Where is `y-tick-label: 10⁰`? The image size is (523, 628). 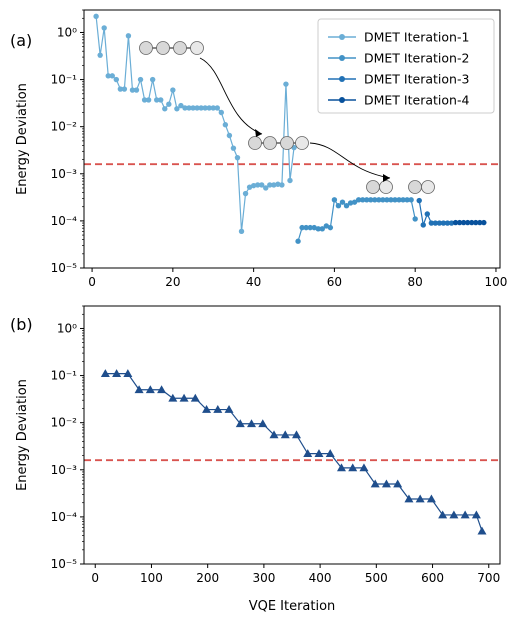 y-tick-label: 10⁰ is located at coordinates (67, 32).